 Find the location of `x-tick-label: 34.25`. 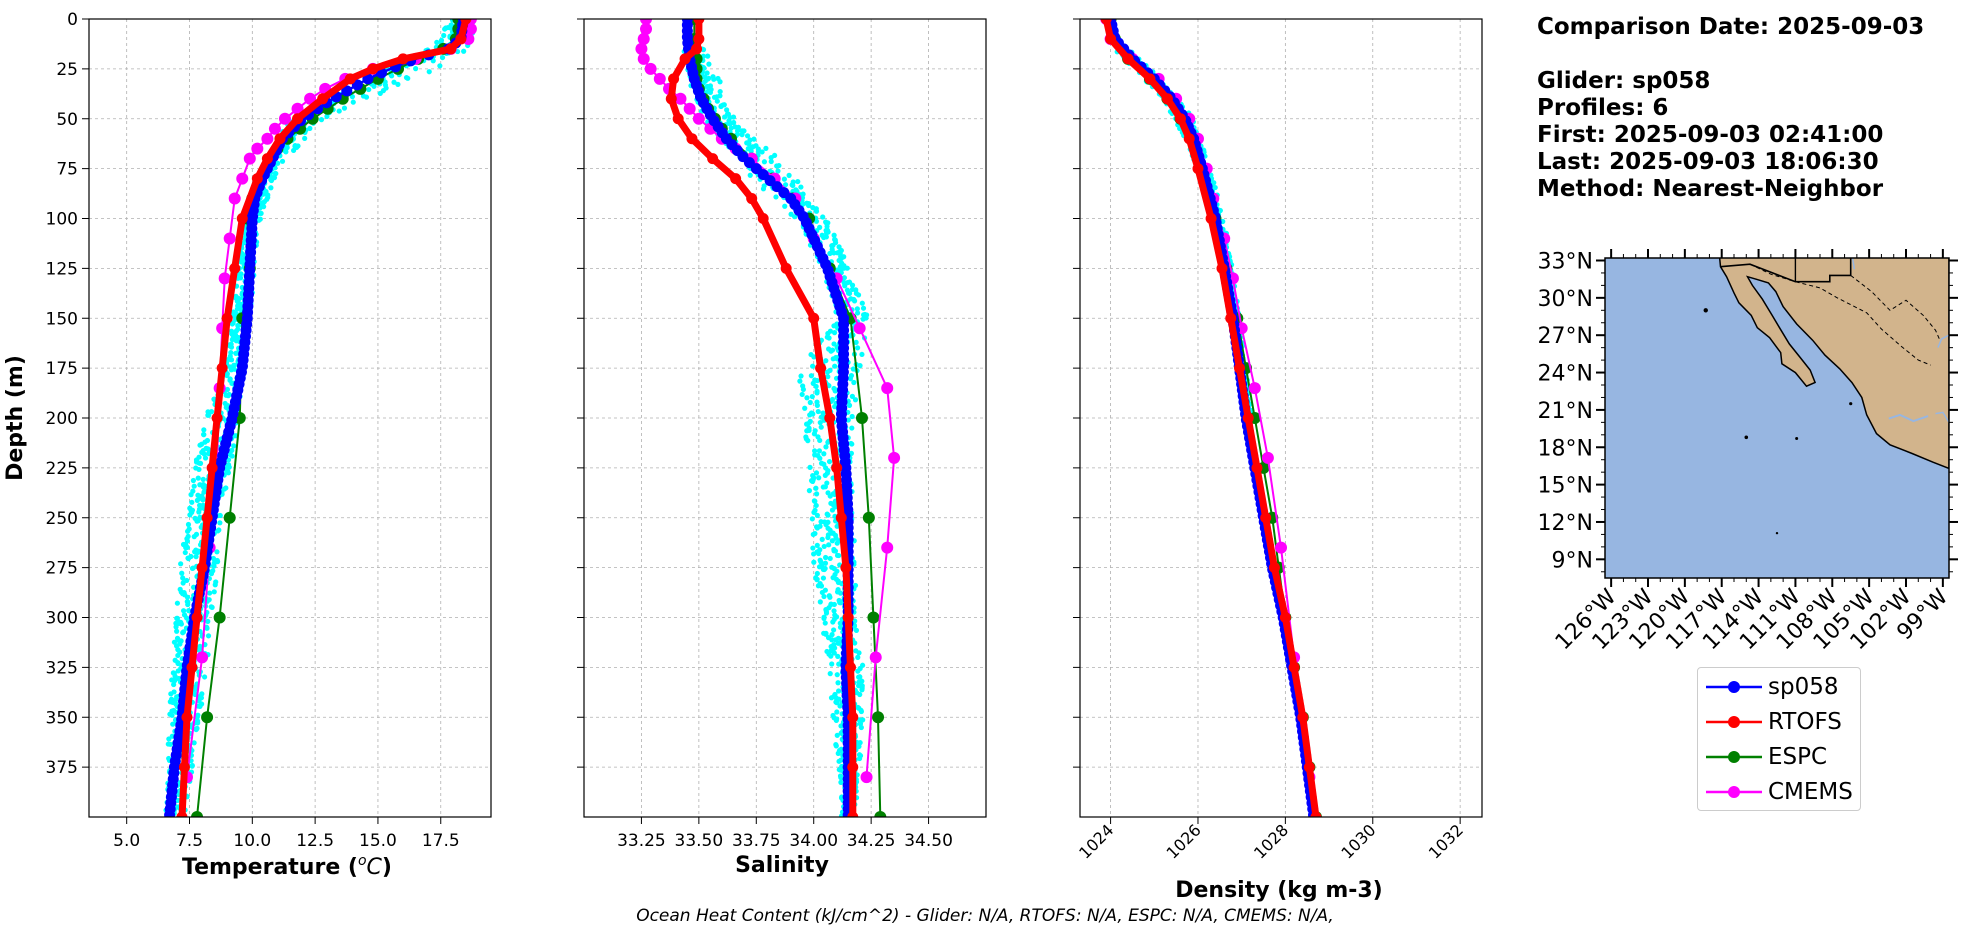

x-tick-label: 34.25 is located at coordinates (871, 841).